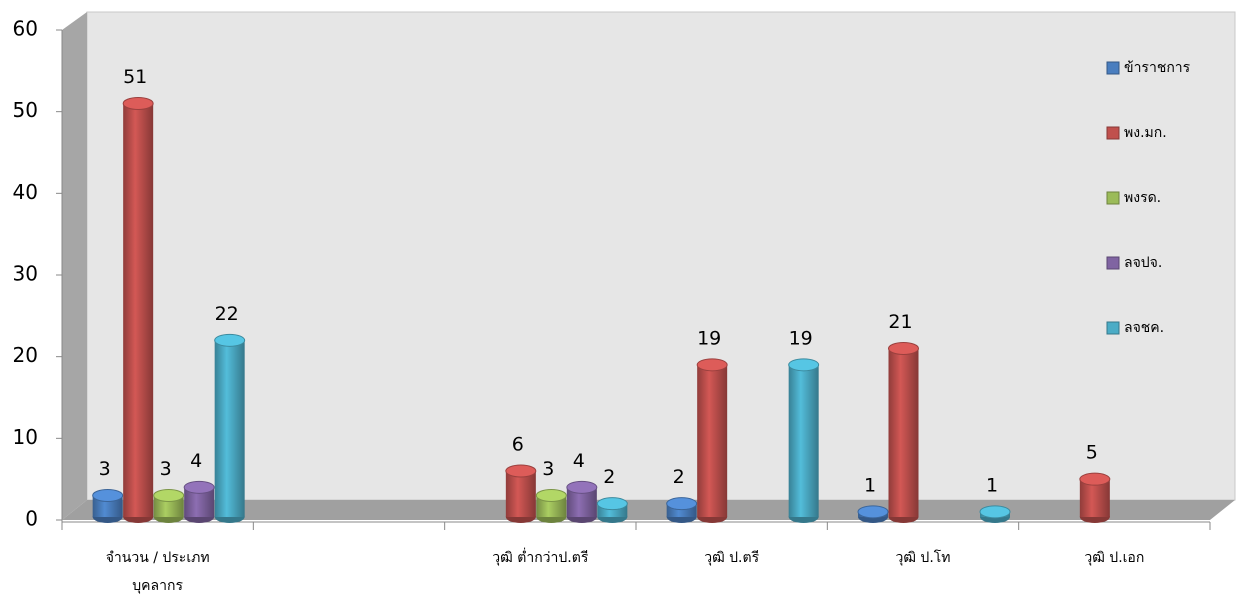  What do you see at coordinates (25, 29) in the screenshot?
I see `y-tick-label: 60` at bounding box center [25, 29].